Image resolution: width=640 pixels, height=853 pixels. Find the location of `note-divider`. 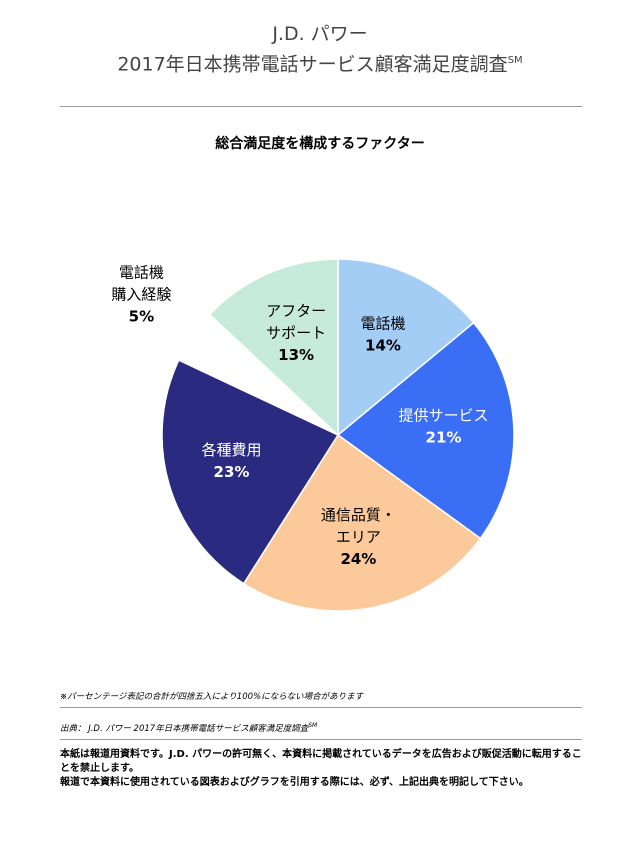

note-divider is located at coordinates (321, 707).